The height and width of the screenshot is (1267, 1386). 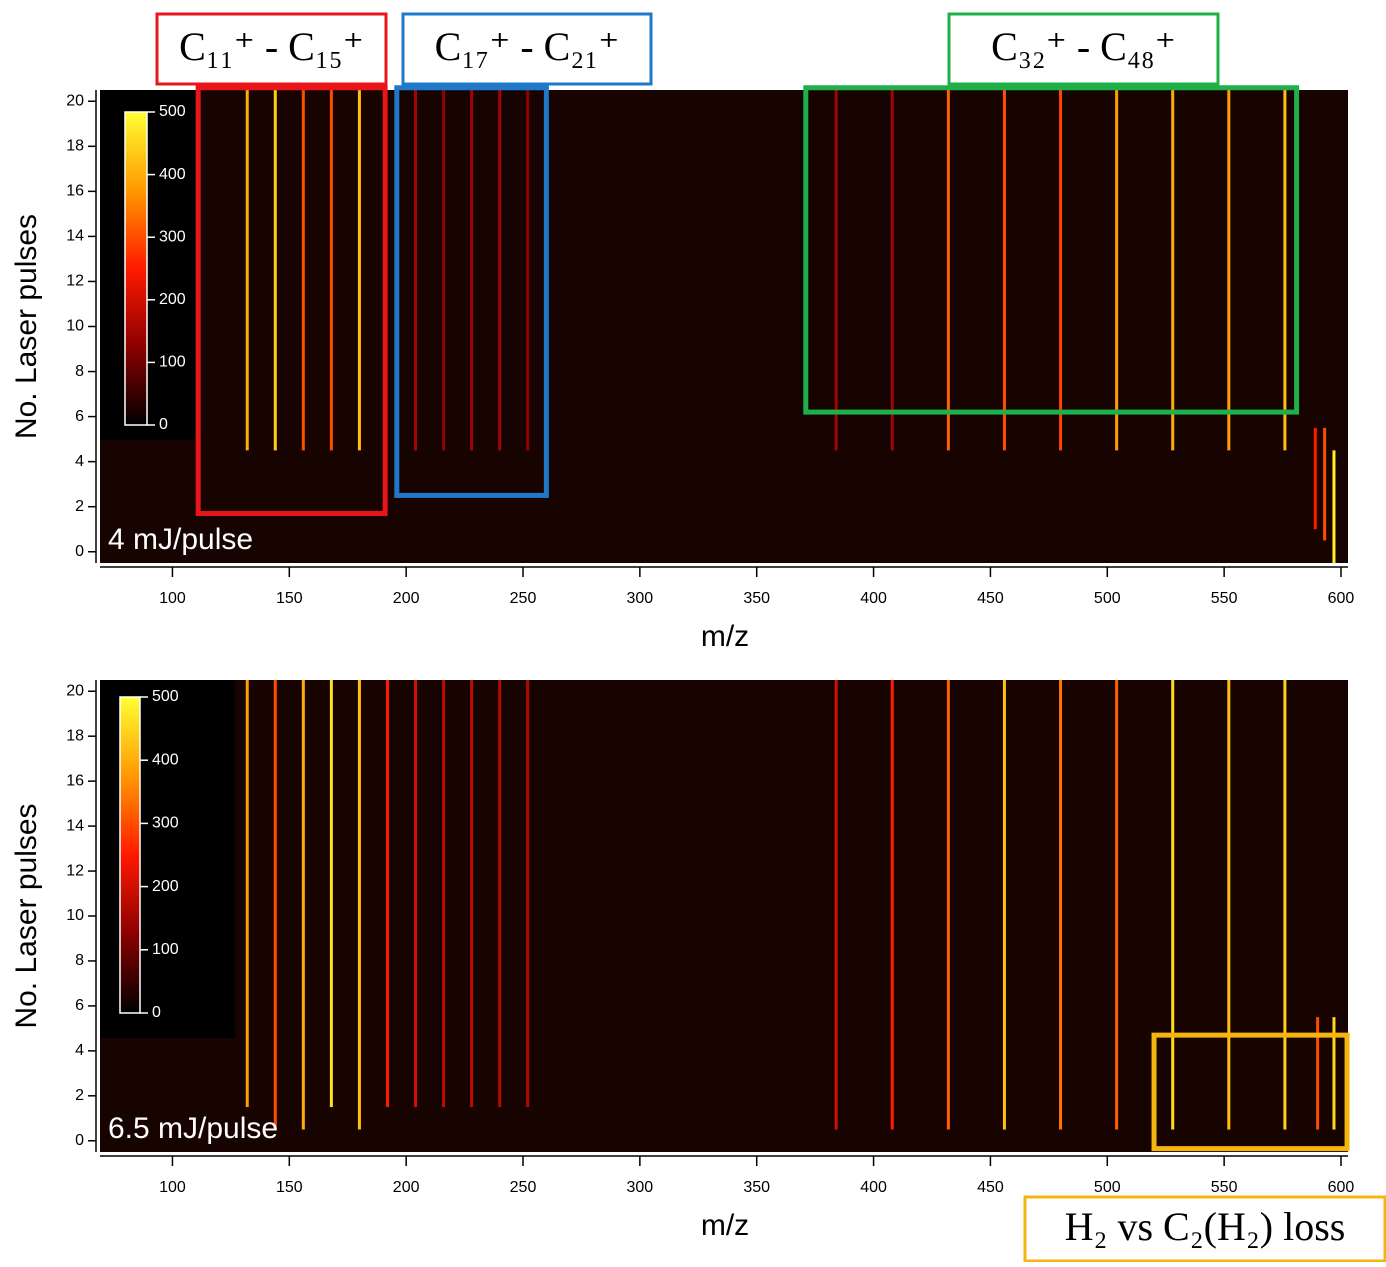 What do you see at coordinates (156, 1012) in the screenshot?
I see `colorbar-tick-label: 0` at bounding box center [156, 1012].